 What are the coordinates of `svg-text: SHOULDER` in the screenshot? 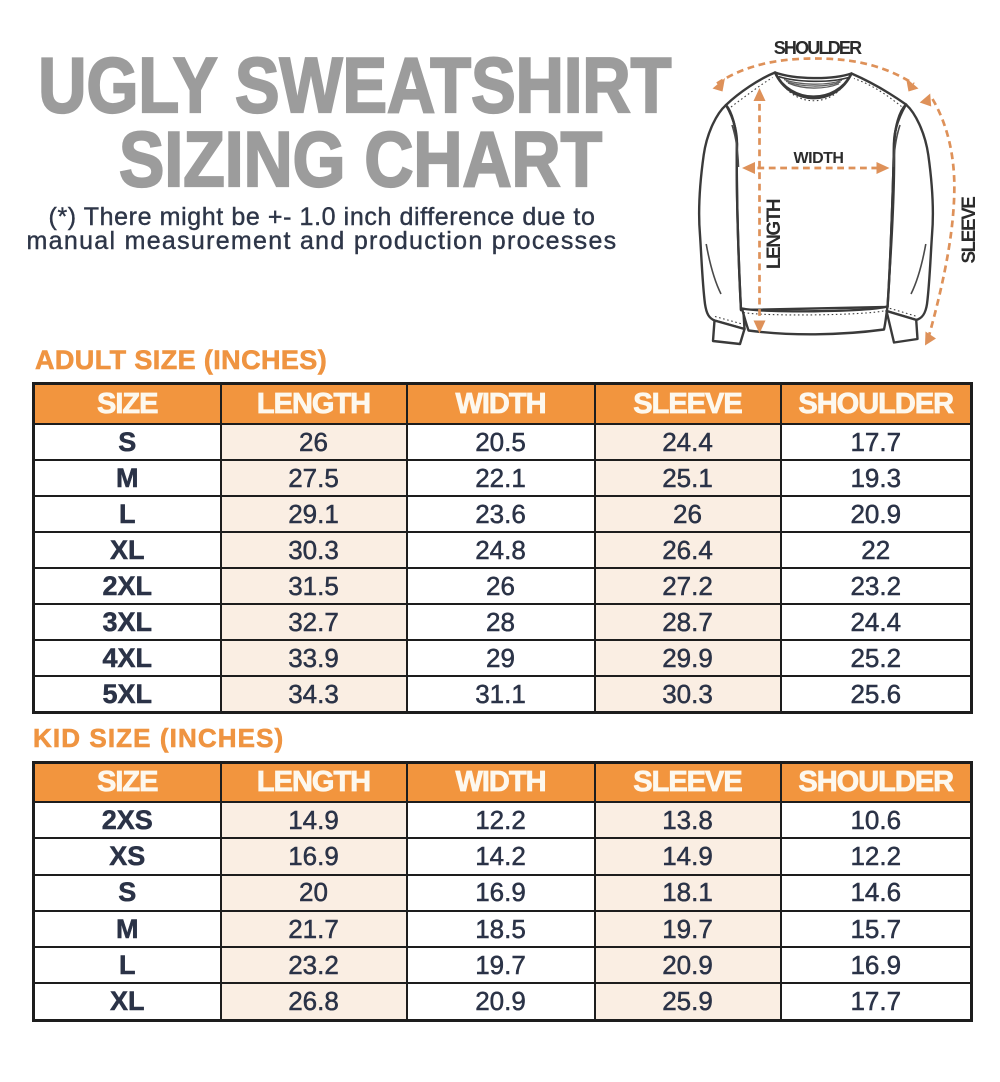 It's located at (818, 48).